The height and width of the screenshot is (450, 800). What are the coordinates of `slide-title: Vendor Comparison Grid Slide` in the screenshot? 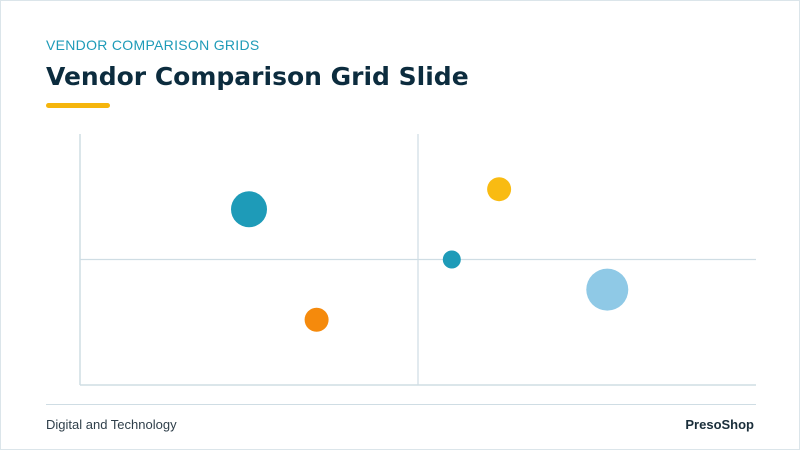 It's located at (257, 76).